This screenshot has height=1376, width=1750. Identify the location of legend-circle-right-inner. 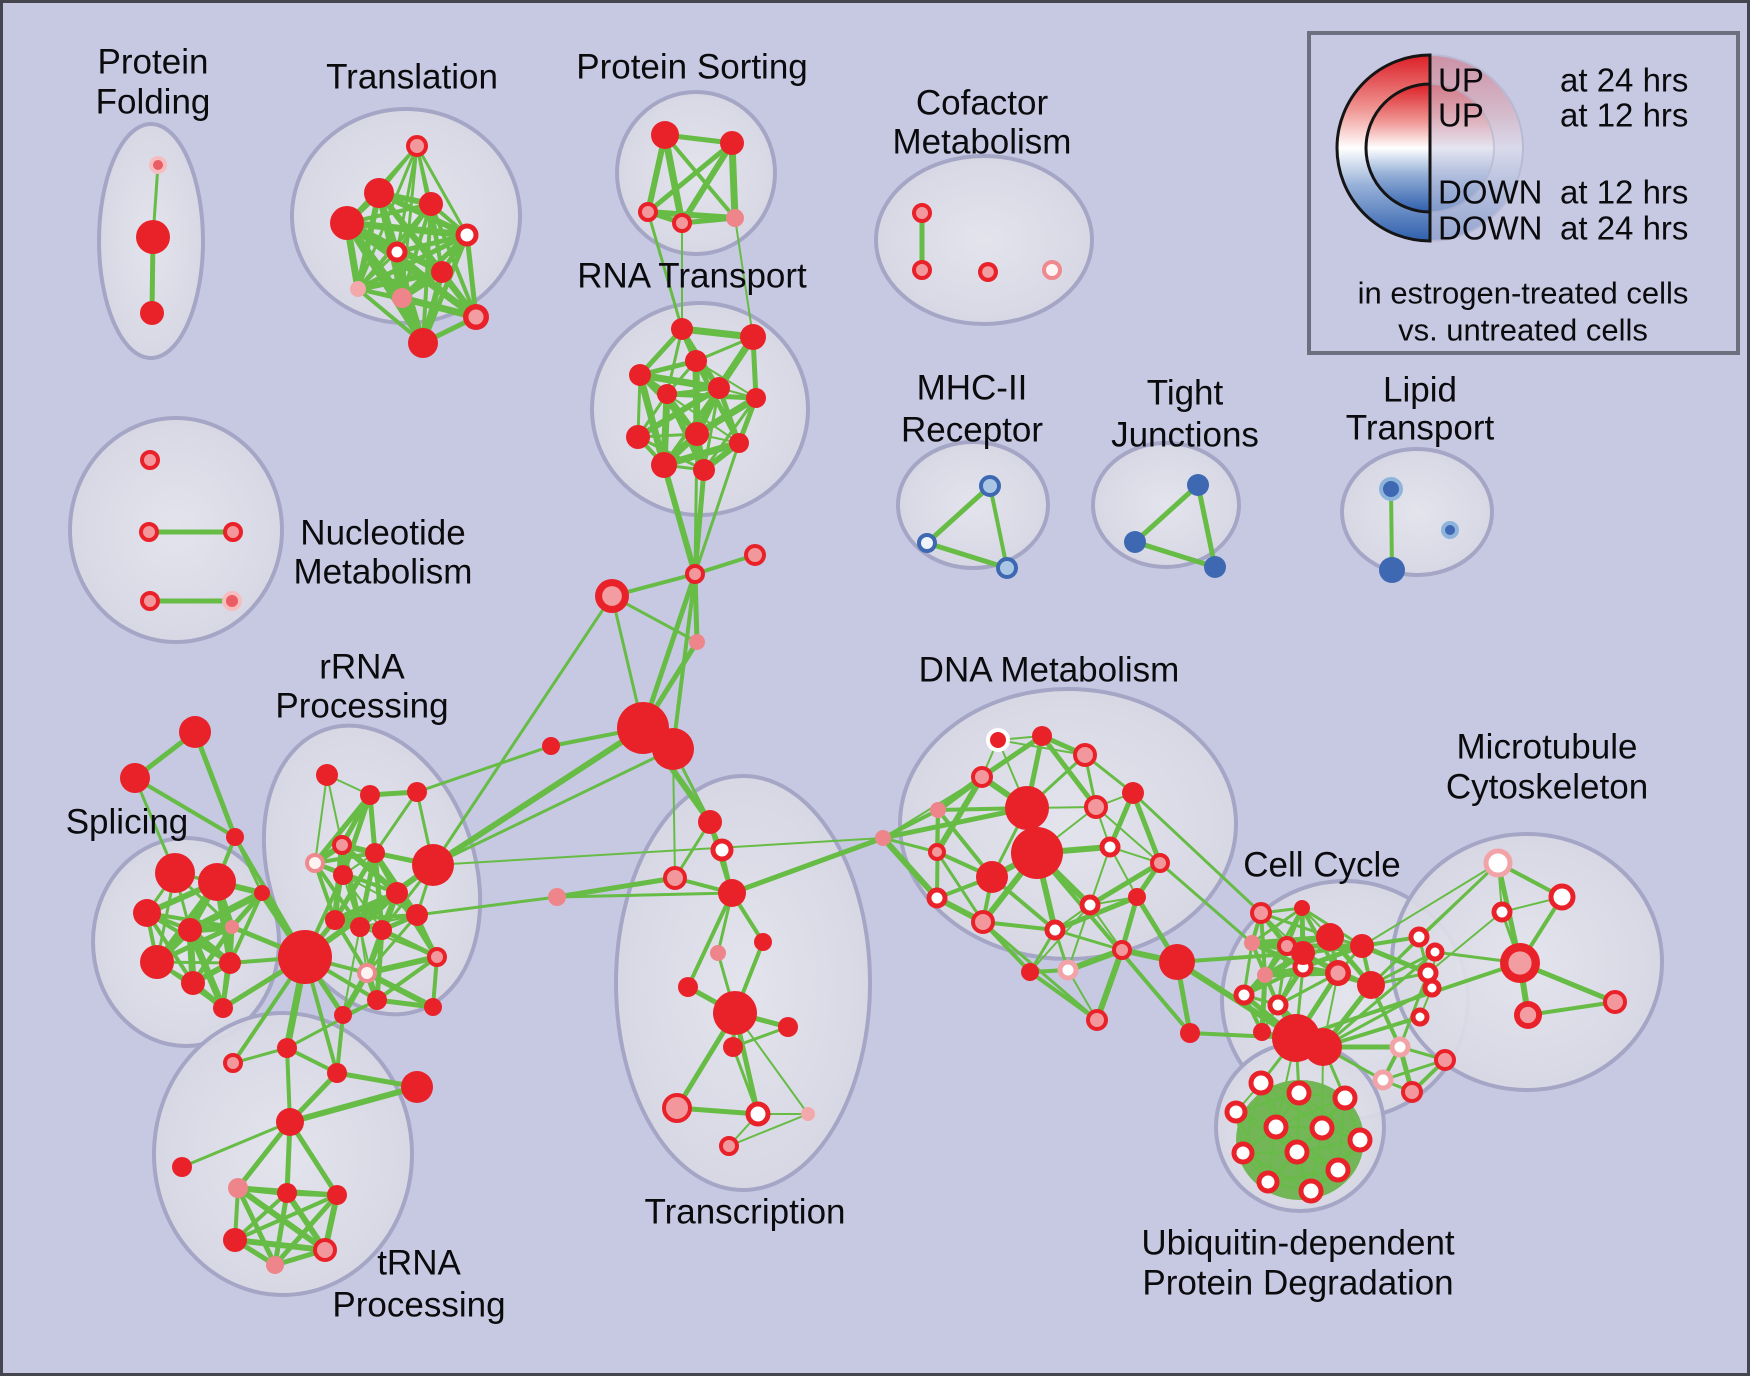
(1462, 148).